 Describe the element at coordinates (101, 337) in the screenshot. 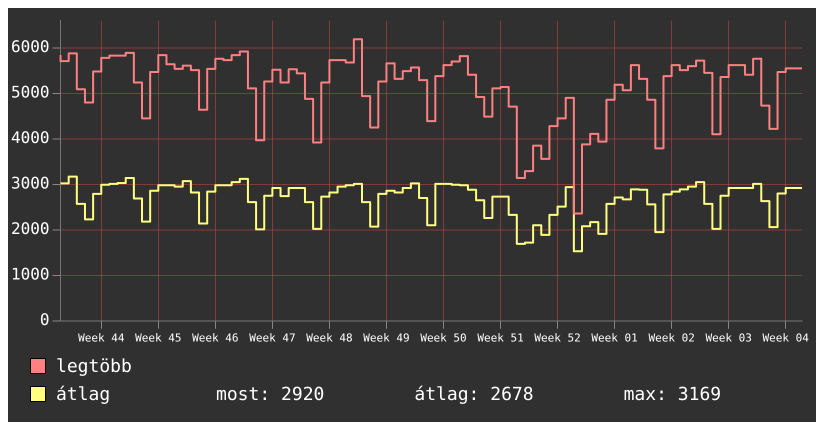

I see `x-tick-label: Week 44` at that location.